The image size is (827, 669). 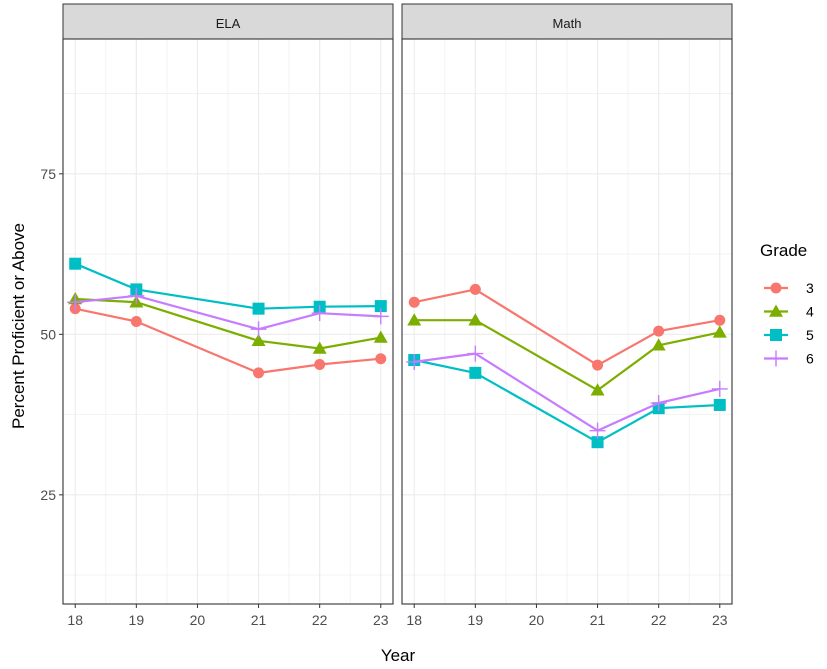 What do you see at coordinates (48, 495) in the screenshot?
I see `y-tick-label: 25` at bounding box center [48, 495].